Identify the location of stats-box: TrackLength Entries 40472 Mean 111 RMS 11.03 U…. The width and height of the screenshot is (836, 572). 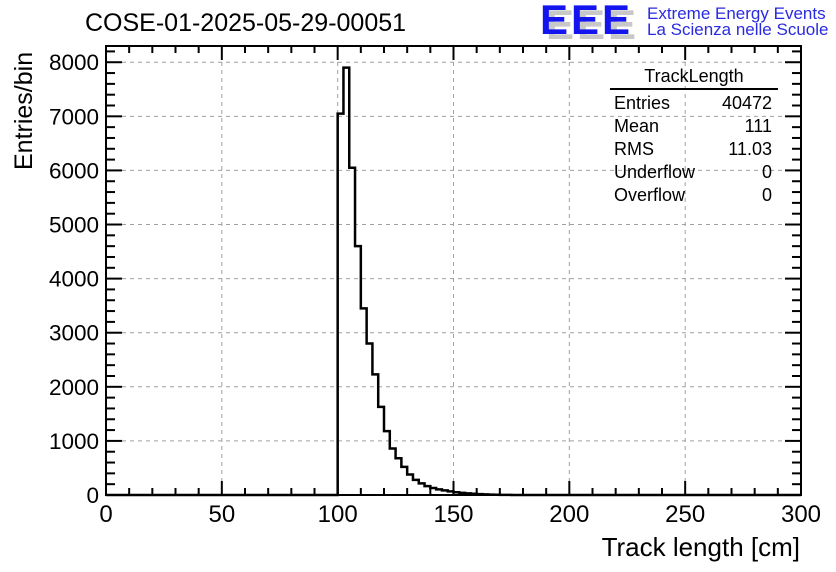
(694, 134).